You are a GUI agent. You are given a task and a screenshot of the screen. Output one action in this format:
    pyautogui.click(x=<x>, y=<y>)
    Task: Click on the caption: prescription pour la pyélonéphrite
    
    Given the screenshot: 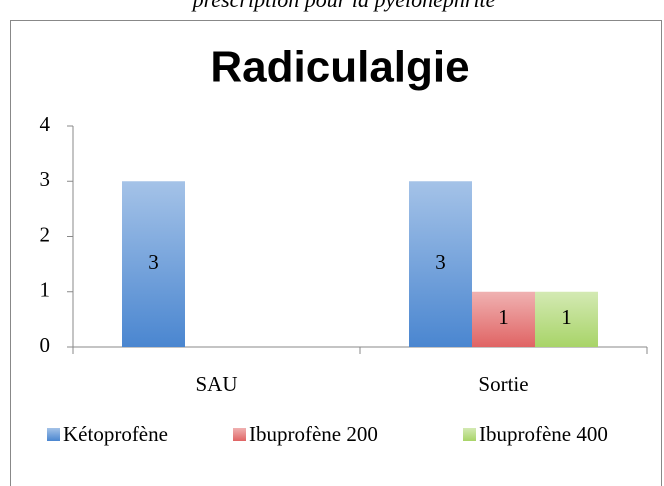 What is the action you would take?
    pyautogui.click(x=343, y=6)
    